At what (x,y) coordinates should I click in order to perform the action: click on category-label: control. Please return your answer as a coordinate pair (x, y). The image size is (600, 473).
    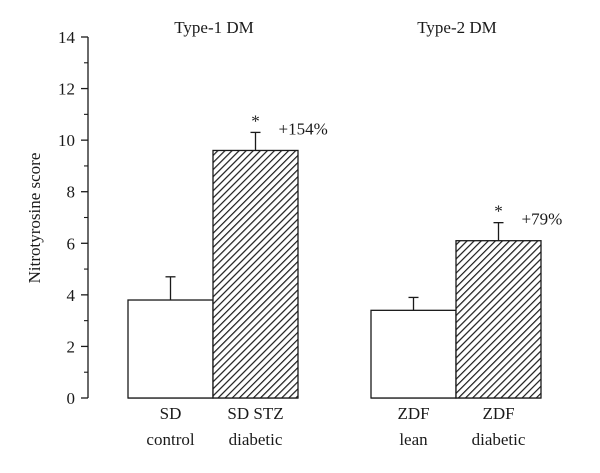
    Looking at the image, I should click on (170, 439).